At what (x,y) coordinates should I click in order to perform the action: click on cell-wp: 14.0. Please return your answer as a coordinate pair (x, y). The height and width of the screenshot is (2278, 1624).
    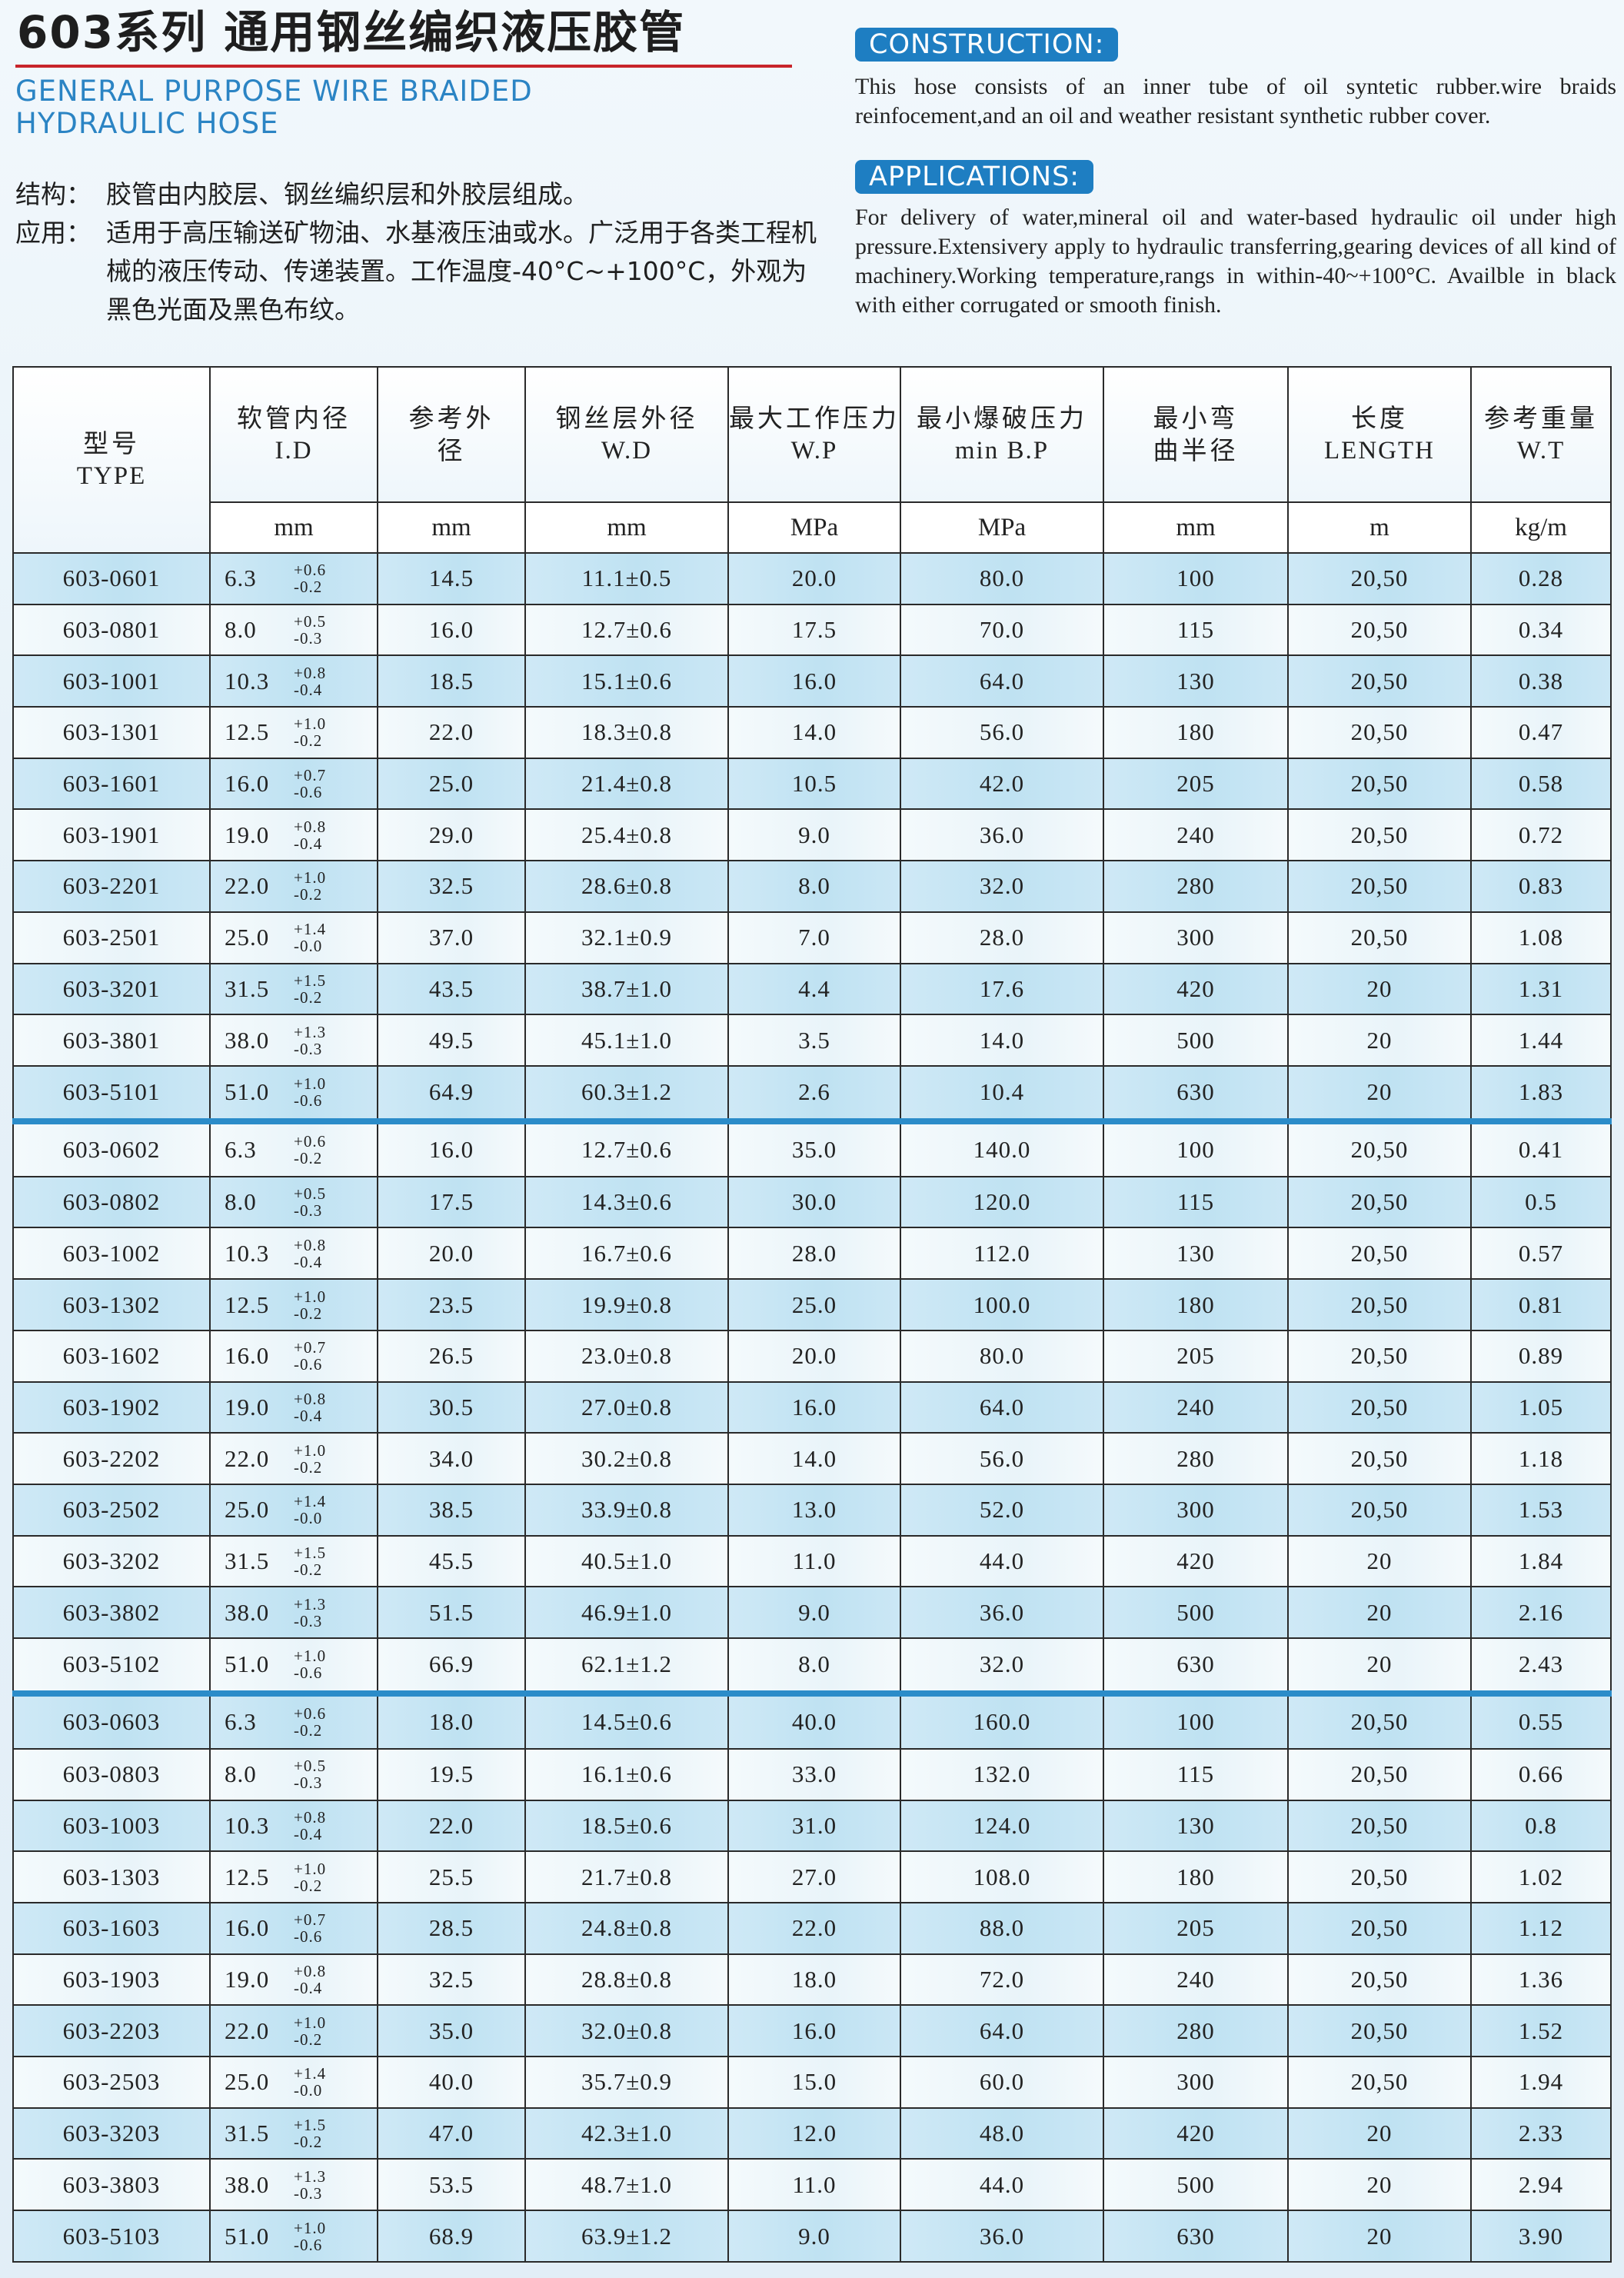
    Looking at the image, I should click on (814, 1458).